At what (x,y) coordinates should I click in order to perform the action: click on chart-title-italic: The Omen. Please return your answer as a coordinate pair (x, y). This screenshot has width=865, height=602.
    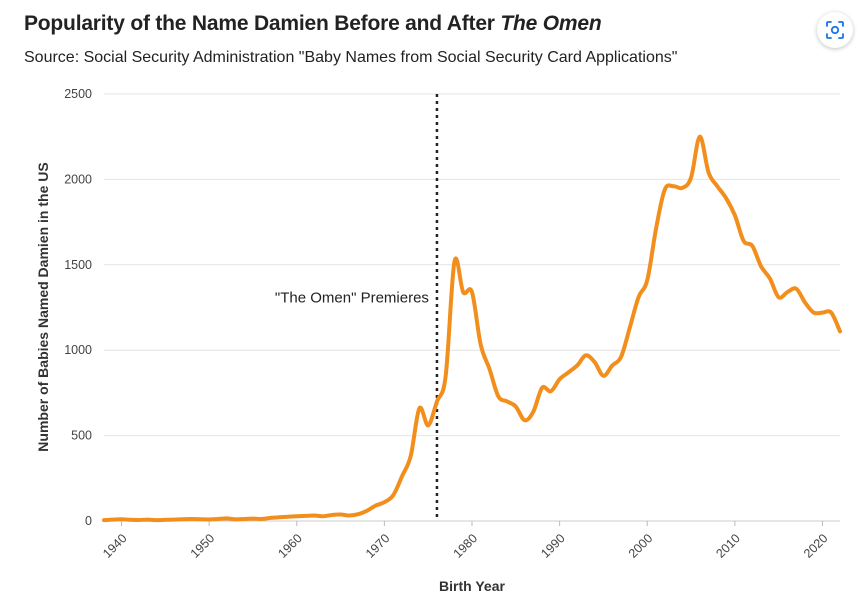
    Looking at the image, I should click on (551, 23).